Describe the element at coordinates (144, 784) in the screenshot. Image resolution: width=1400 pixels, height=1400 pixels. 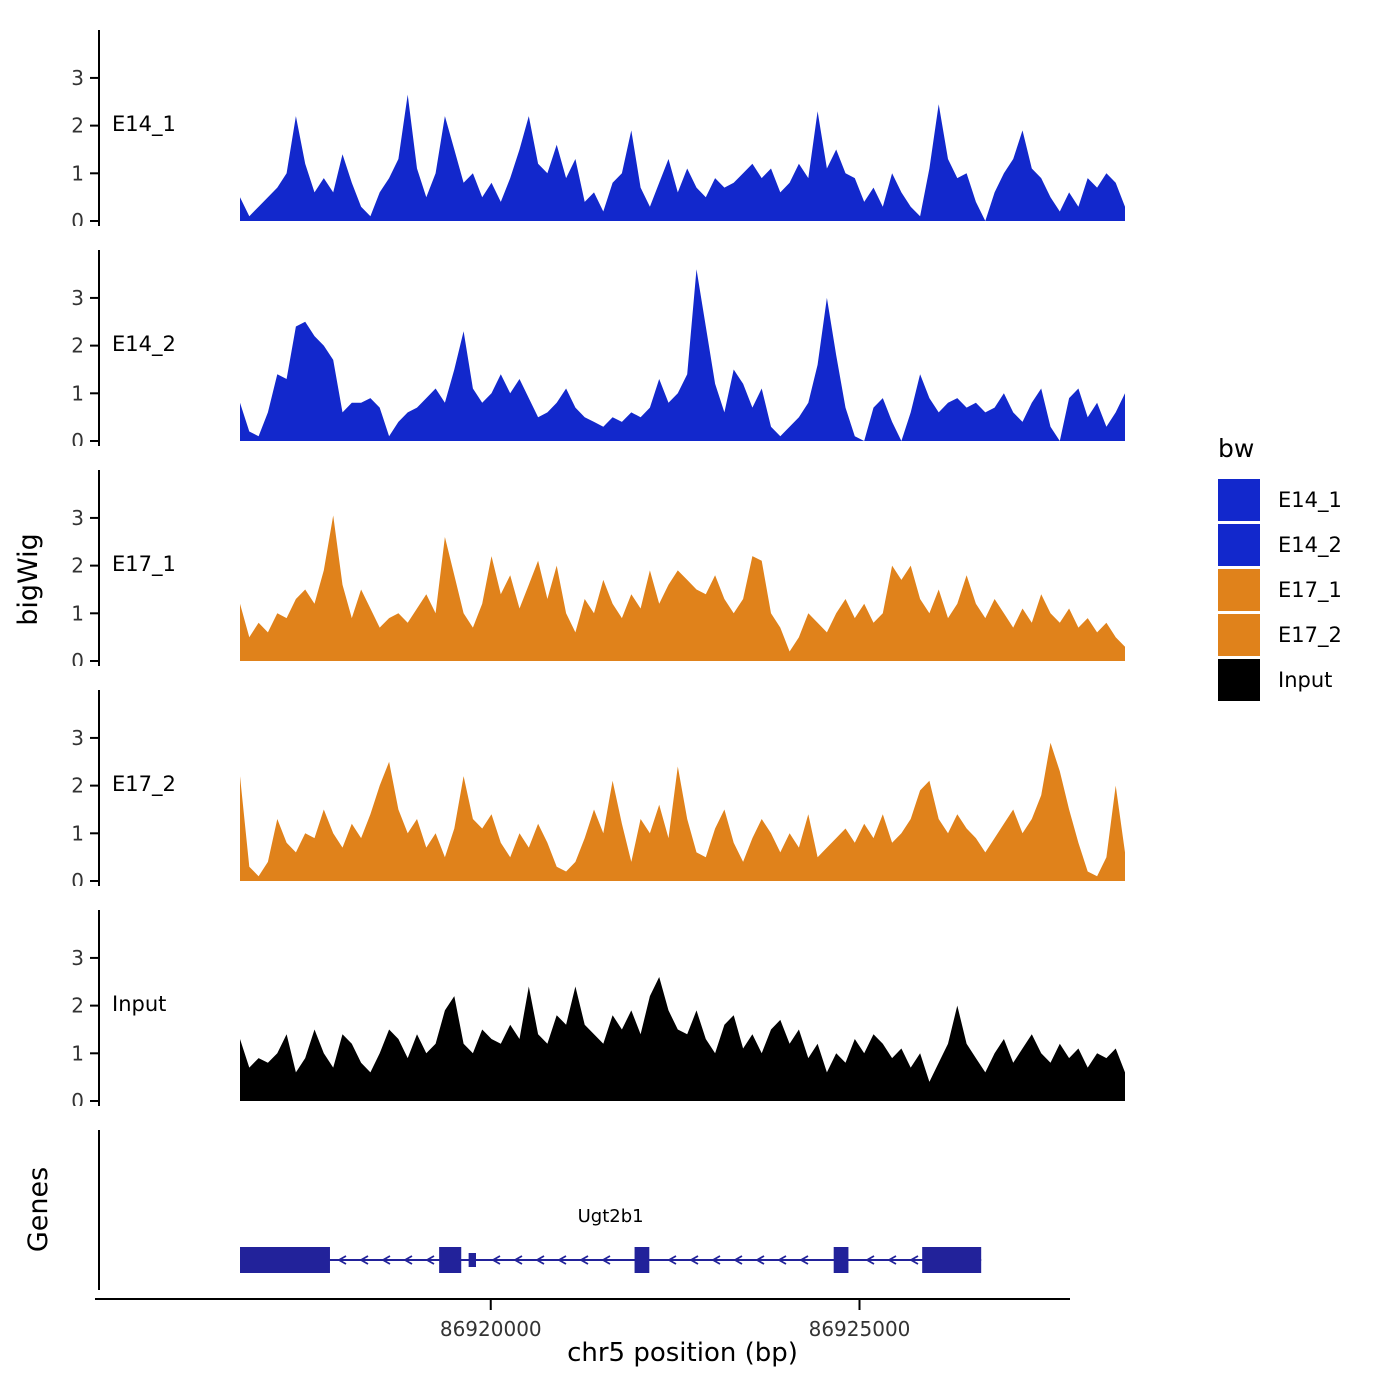
I see `track-label: E17_2` at that location.